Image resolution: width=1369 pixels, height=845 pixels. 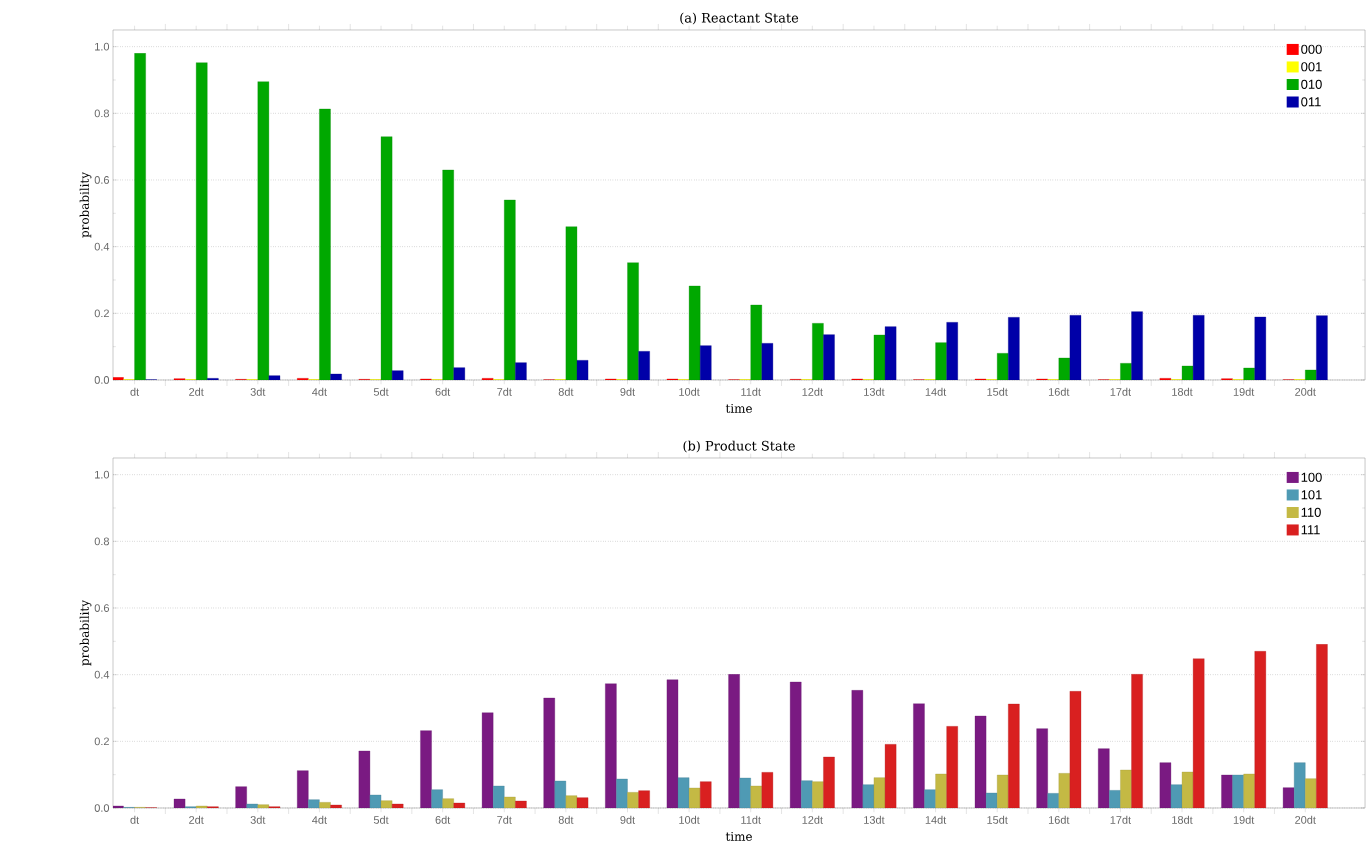 I want to click on x-axis-title: time, so click(x=738, y=408).